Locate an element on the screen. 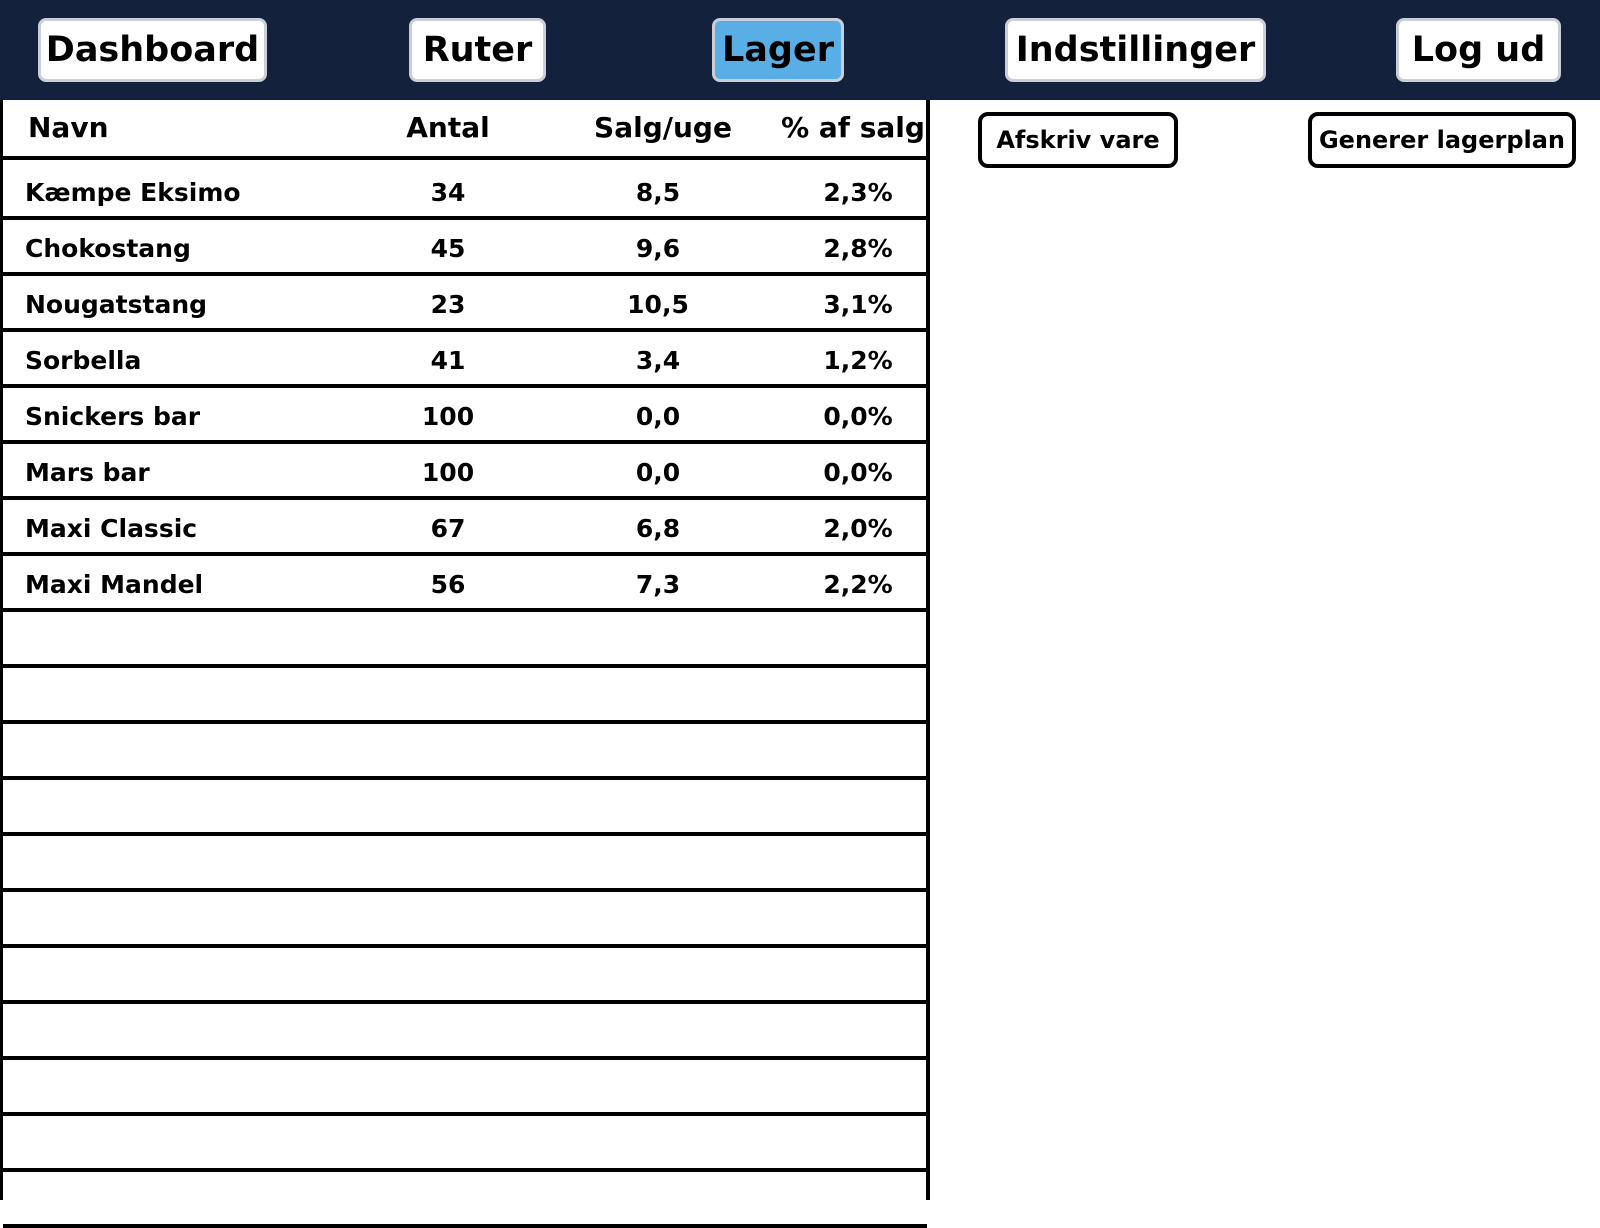 The height and width of the screenshot is (1228, 1600). inventory-table-header: Navn Antal Salg/uge % af salg is located at coordinates (465, 130).